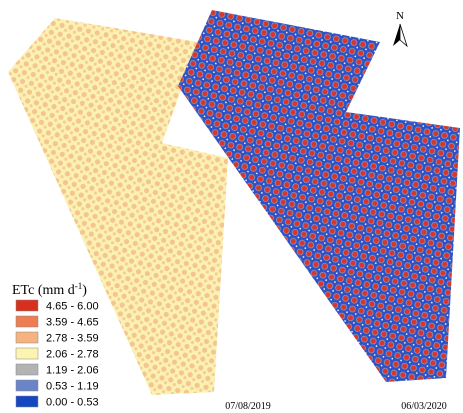 This screenshot has width=463, height=413. Describe the element at coordinates (49, 289) in the screenshot. I see `legend-title: ETc (mm d-1)` at that location.